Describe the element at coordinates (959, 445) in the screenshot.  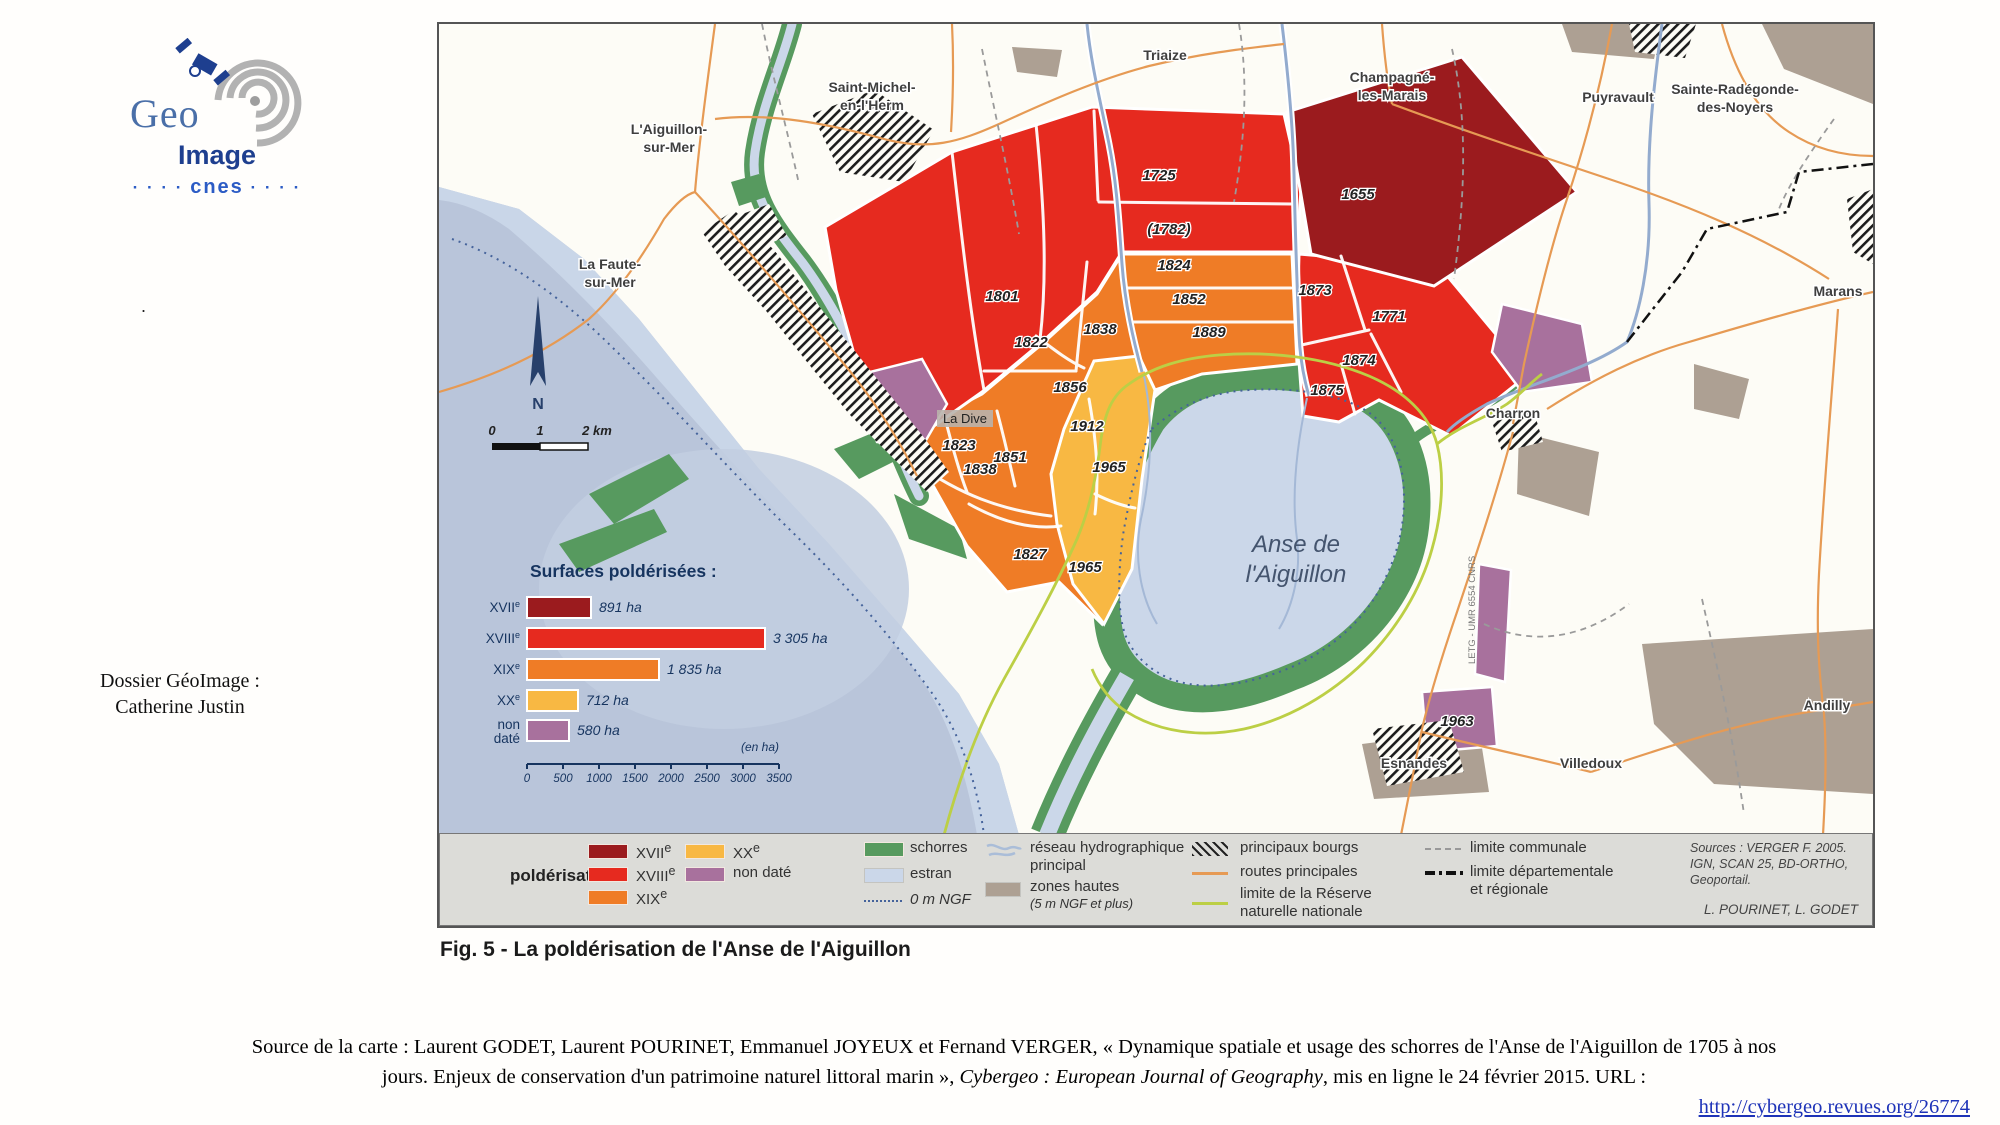
I see `year-1823: 1823` at that location.